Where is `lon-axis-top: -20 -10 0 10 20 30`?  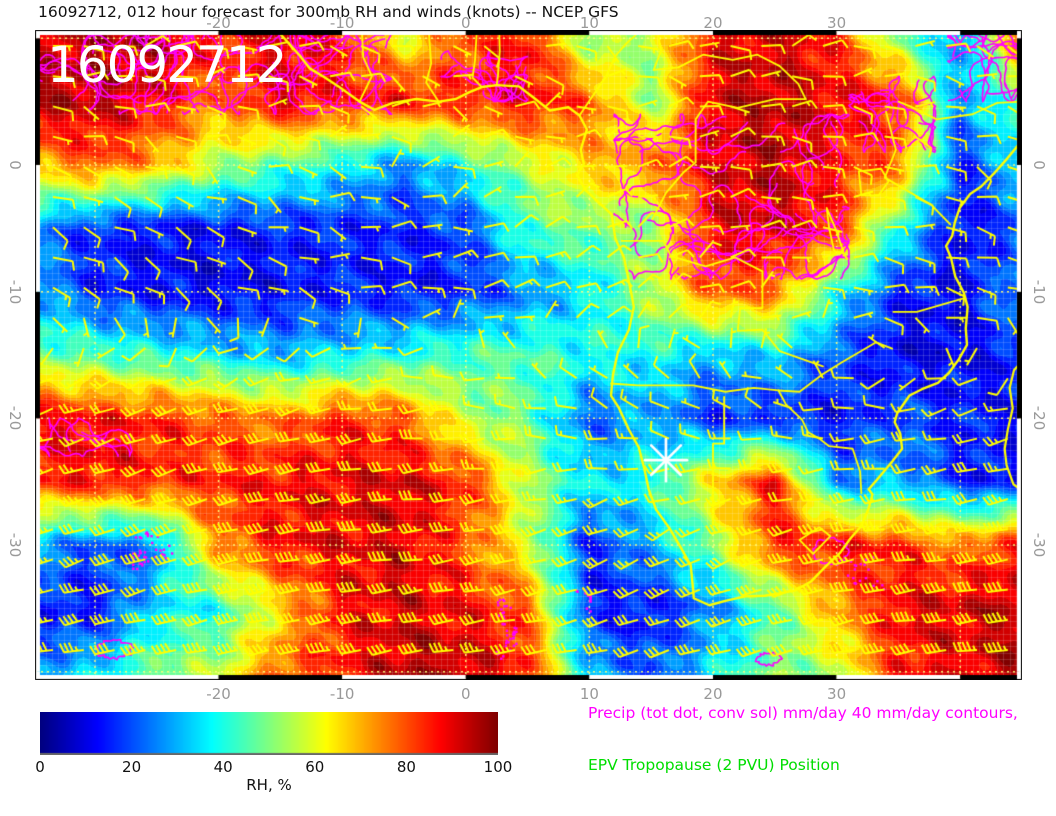 lon-axis-top: -20 -10 0 10 20 30 is located at coordinates (528, 23).